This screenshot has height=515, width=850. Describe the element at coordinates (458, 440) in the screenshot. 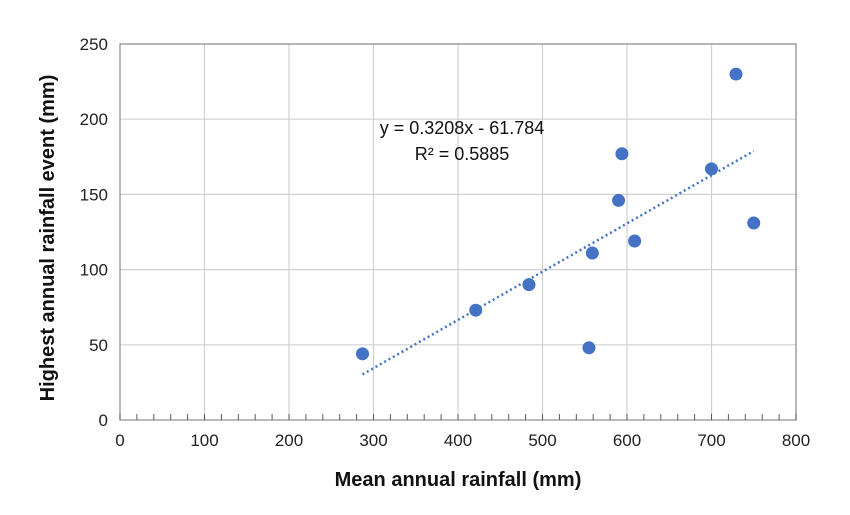

I see `x-tick-label: 400` at that location.